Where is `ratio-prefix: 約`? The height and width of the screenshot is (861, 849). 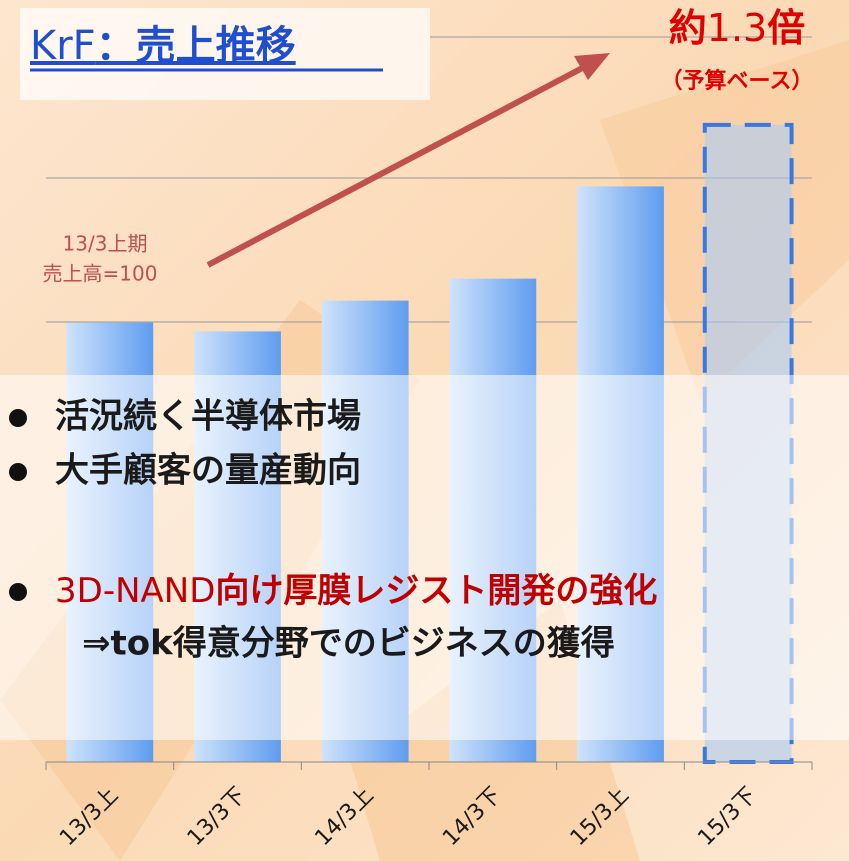
ratio-prefix: 約 is located at coordinates (688, 28).